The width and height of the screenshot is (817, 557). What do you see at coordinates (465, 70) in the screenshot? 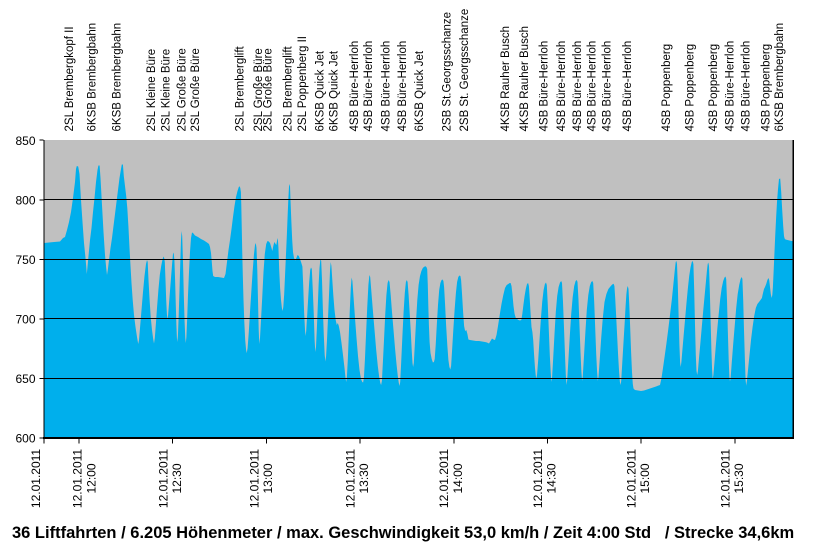
I see `svg-text: 2SB St. Georgsschanze` at bounding box center [465, 70].